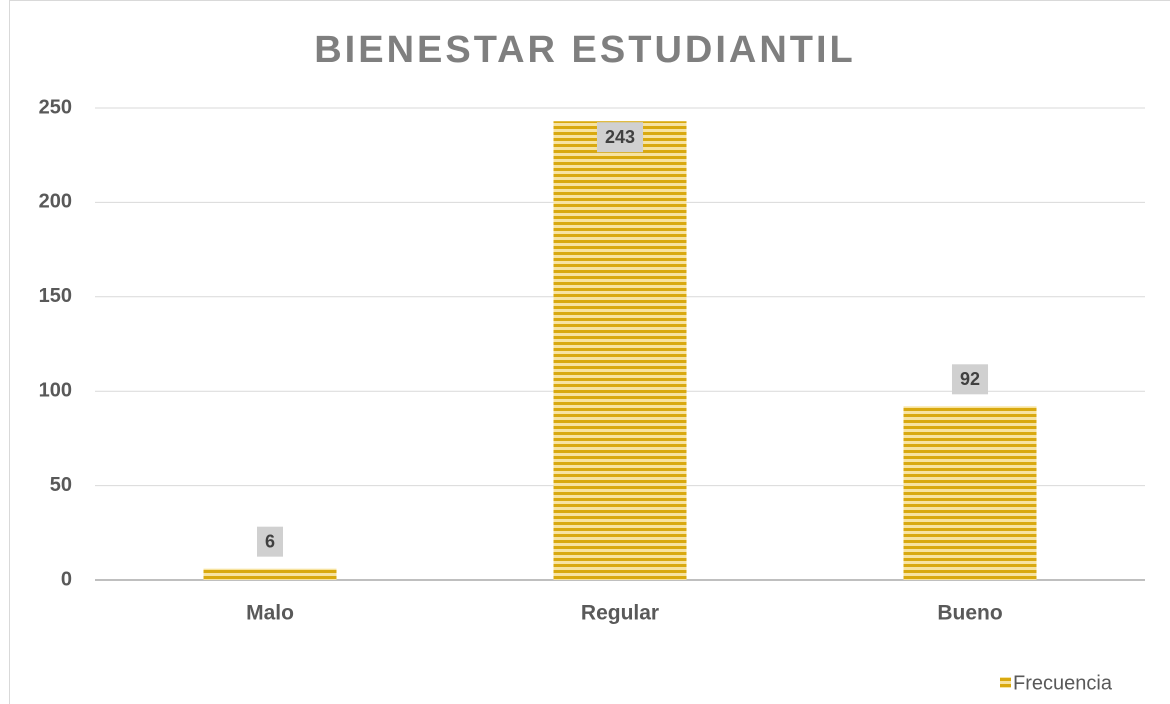 The height and width of the screenshot is (704, 1170). Describe the element at coordinates (969, 613) in the screenshot. I see `x-tick-label: Bueno` at that location.